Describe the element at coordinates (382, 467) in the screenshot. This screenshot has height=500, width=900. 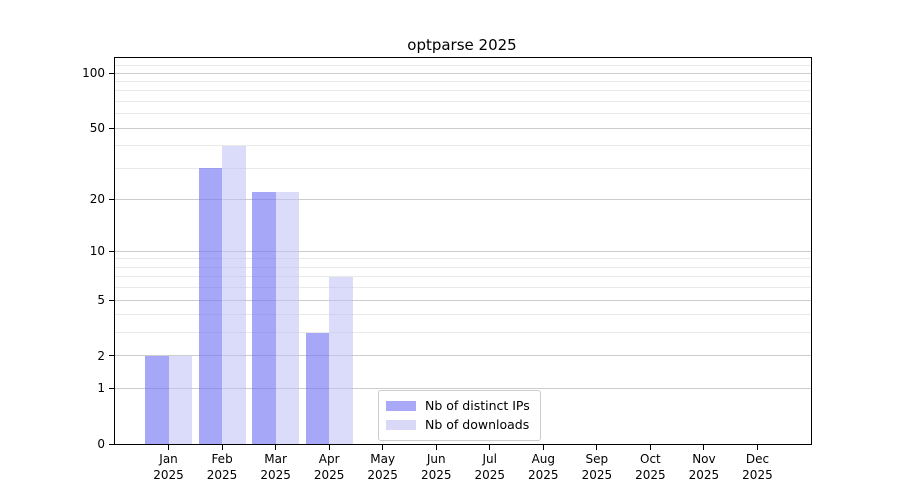
I see `x-tick-label: May 2025` at that location.